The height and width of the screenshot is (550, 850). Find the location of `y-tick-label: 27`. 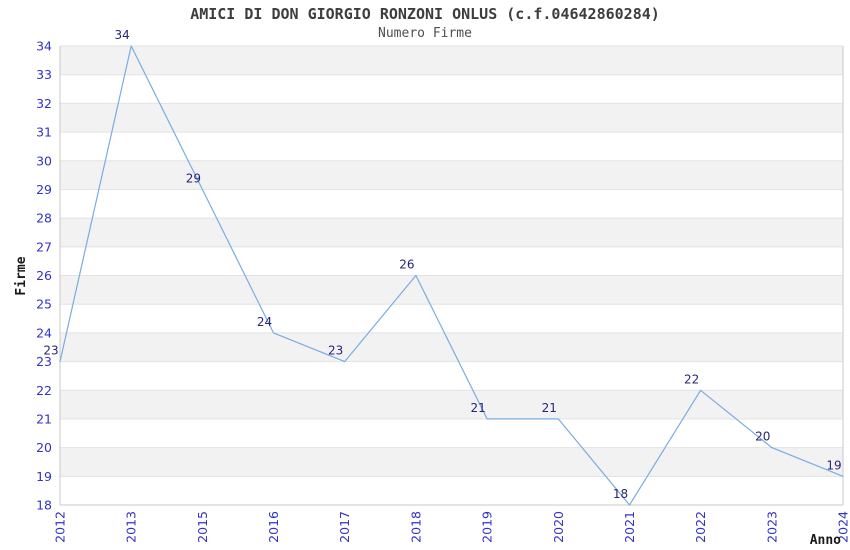

y-tick-label: 27 is located at coordinates (44, 246).